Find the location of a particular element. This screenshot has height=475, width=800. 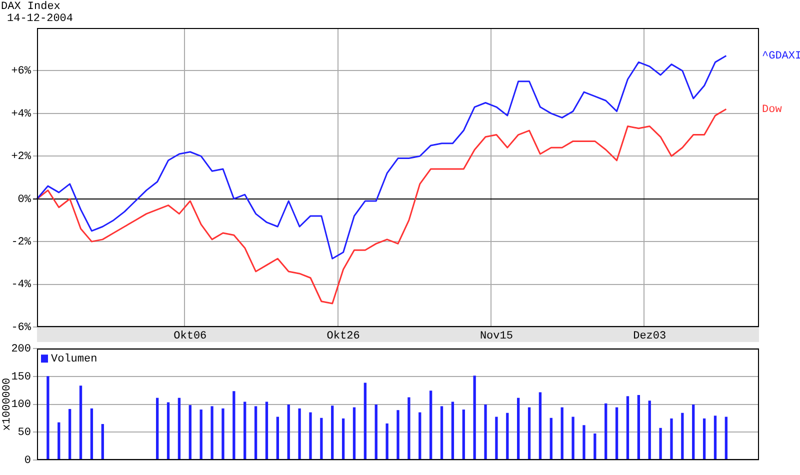

x-tick-label: Nov15 is located at coordinates (496, 336).